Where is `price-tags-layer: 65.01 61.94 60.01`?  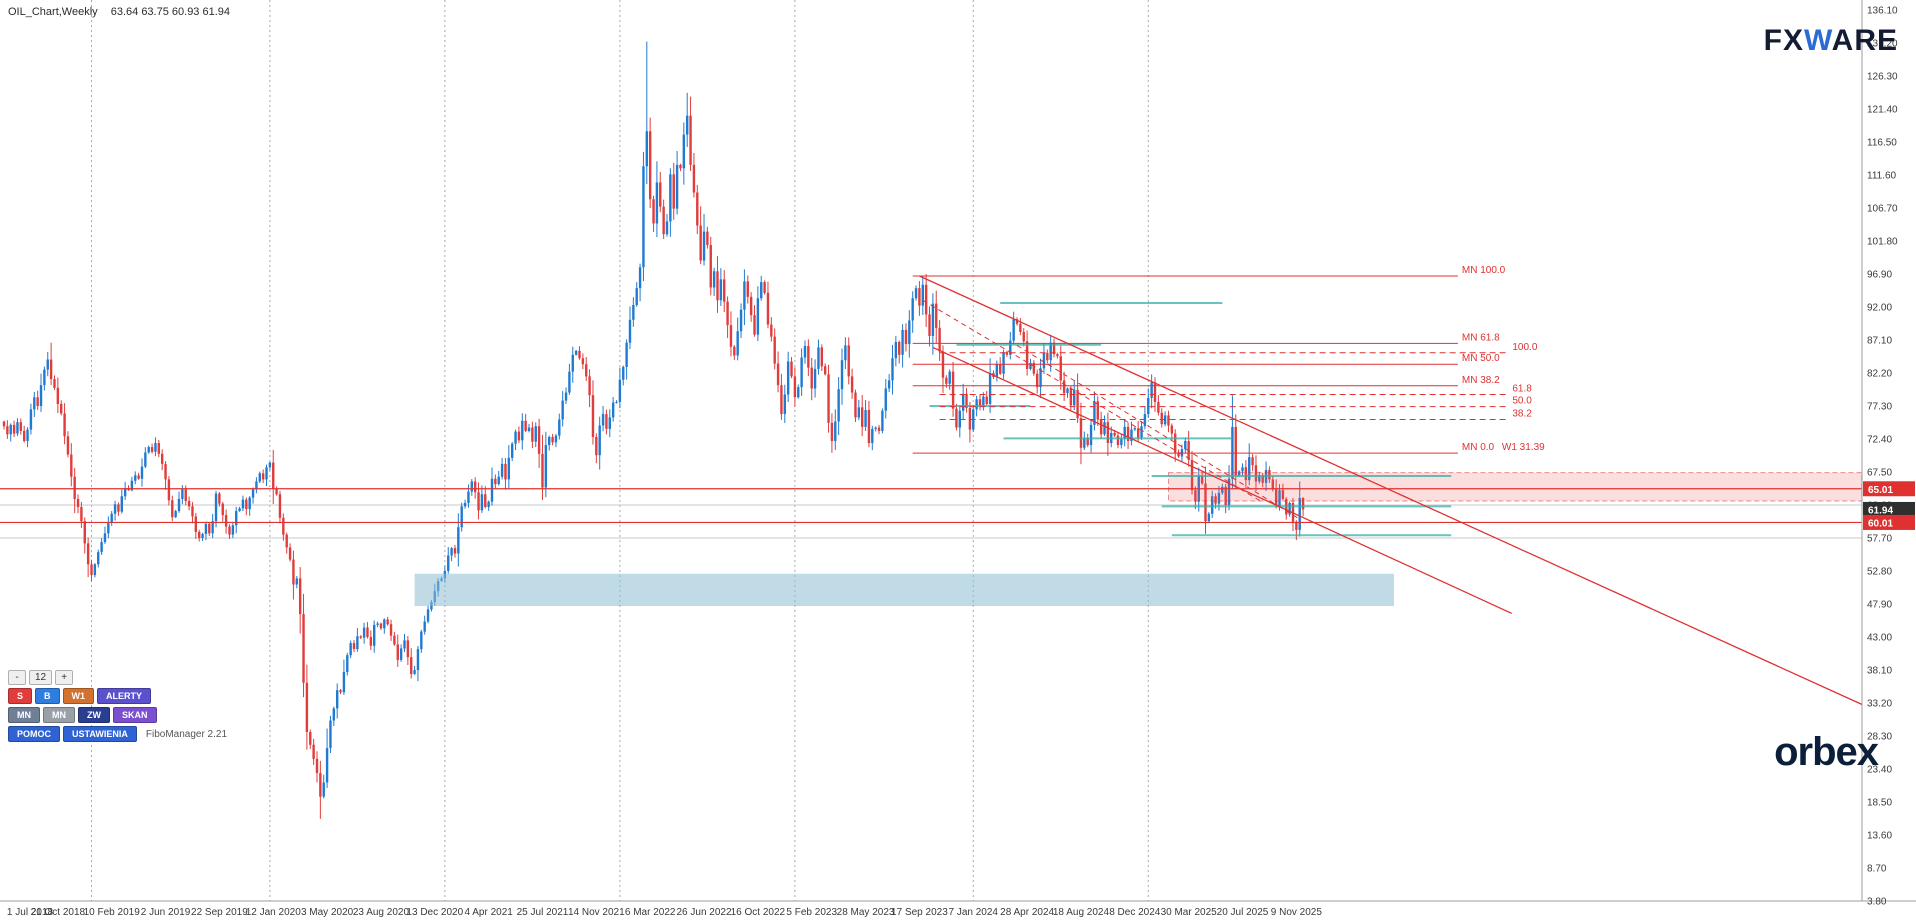
price-tags-layer: 65.01 61.94 60.01 is located at coordinates (1889, 505).